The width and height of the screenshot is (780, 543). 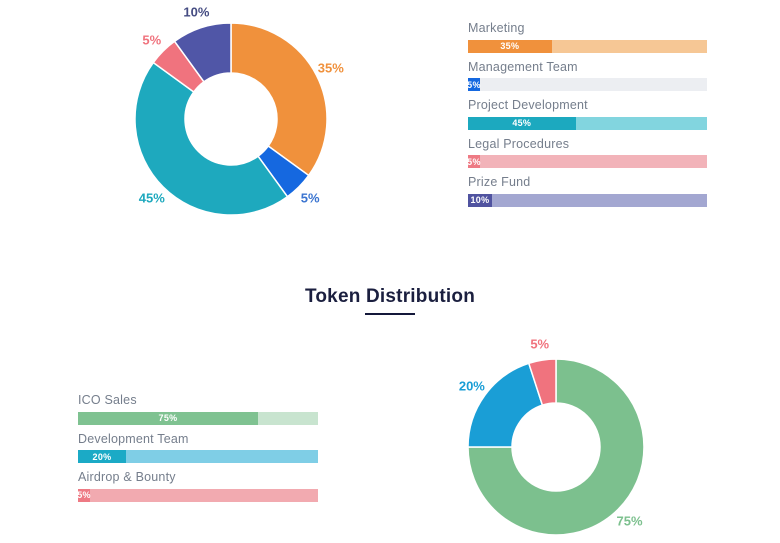 What do you see at coordinates (211, 138) in the screenshot?
I see `donut-segment-project-development` at bounding box center [211, 138].